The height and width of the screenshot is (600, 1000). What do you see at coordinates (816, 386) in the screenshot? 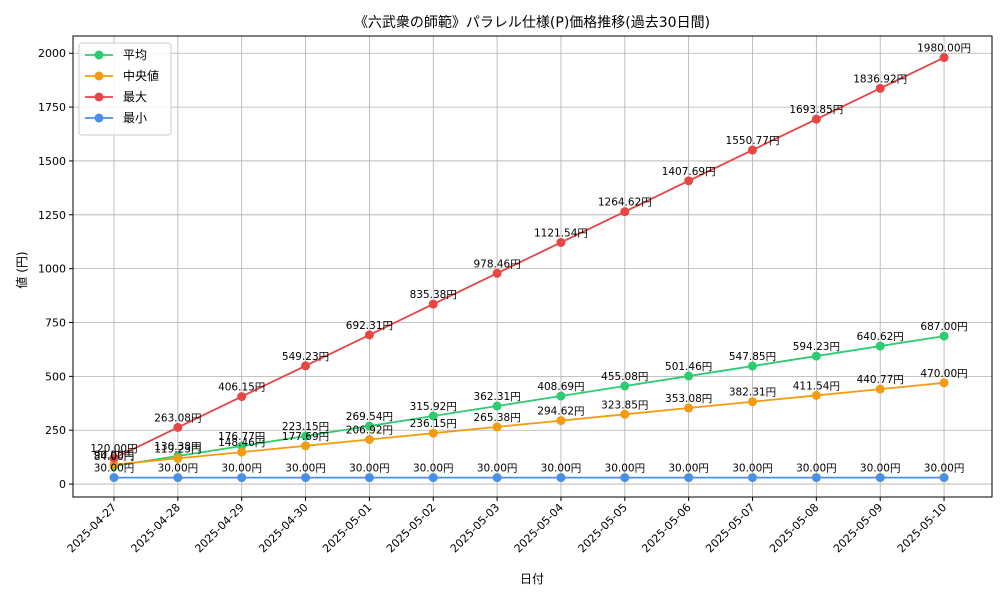
I see `data-label: 411.54円` at bounding box center [816, 386].